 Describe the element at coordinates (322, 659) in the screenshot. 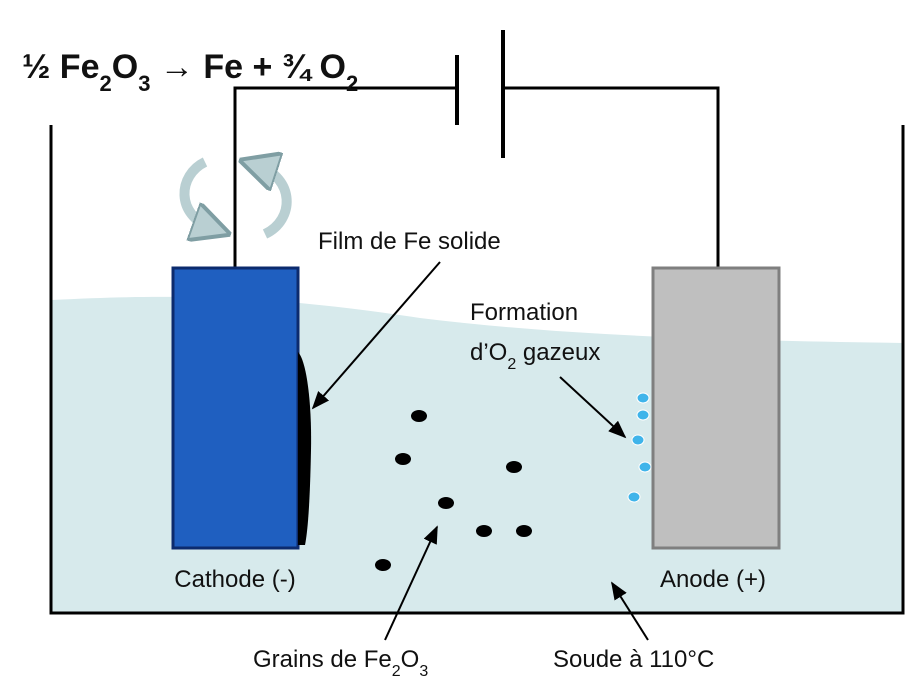

I see `label-part: Grains de Fe` at that location.